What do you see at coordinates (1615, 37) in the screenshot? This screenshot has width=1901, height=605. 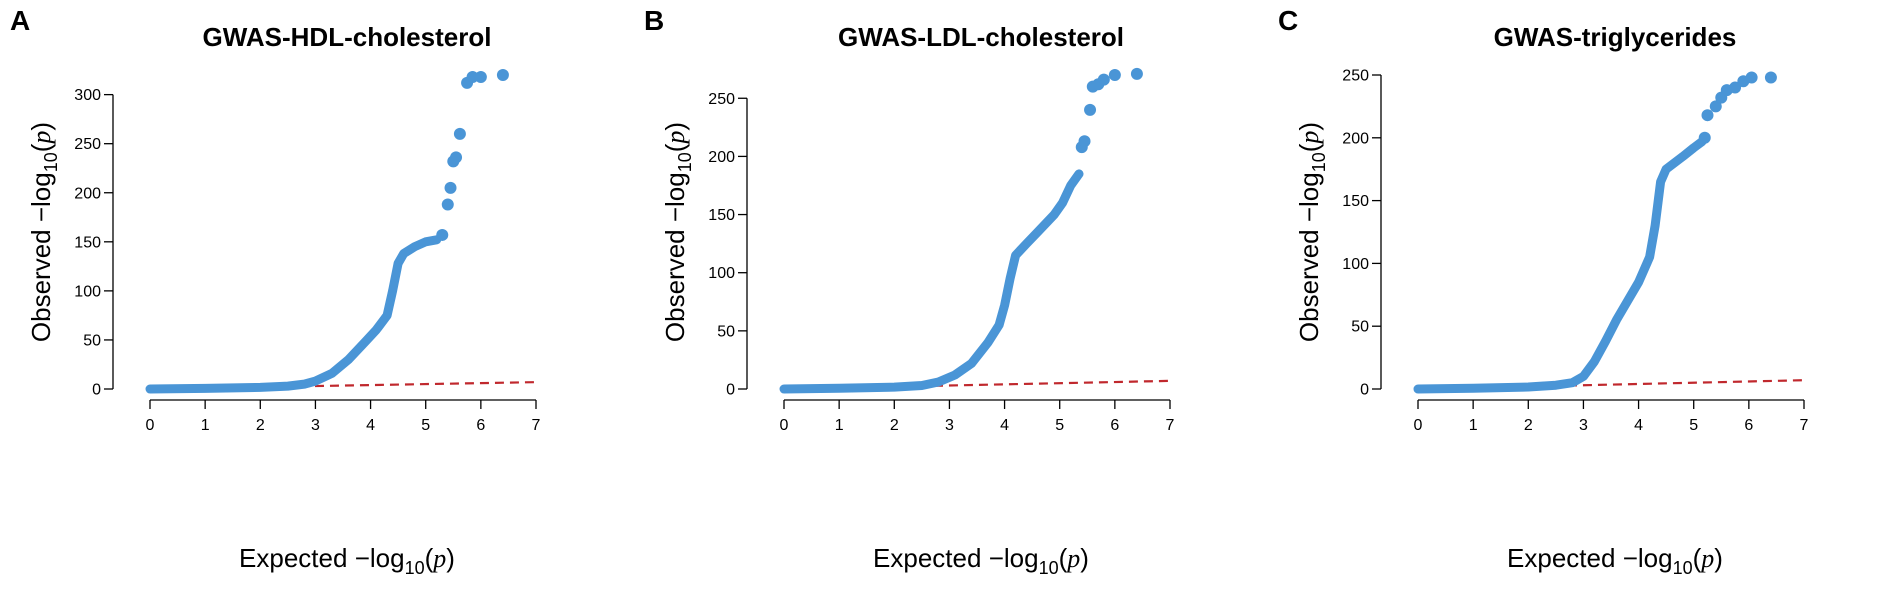 I see `chart-title: GWAS-triglycerides` at bounding box center [1615, 37].